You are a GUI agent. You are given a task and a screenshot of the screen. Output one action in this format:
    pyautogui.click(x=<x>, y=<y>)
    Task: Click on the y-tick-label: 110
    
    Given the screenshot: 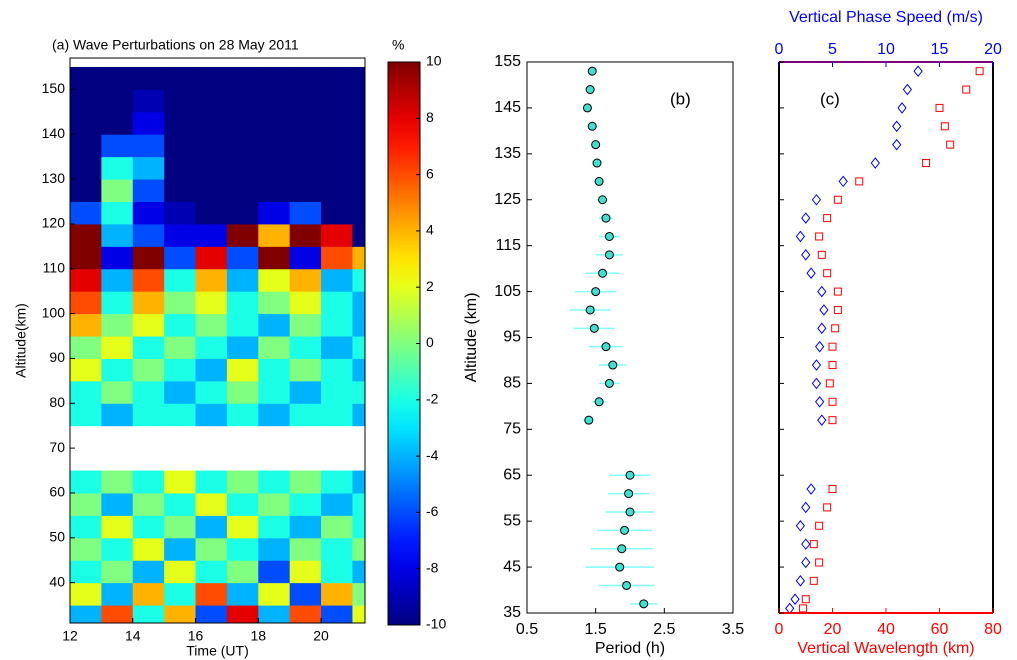 What is the action you would take?
    pyautogui.click(x=54, y=267)
    